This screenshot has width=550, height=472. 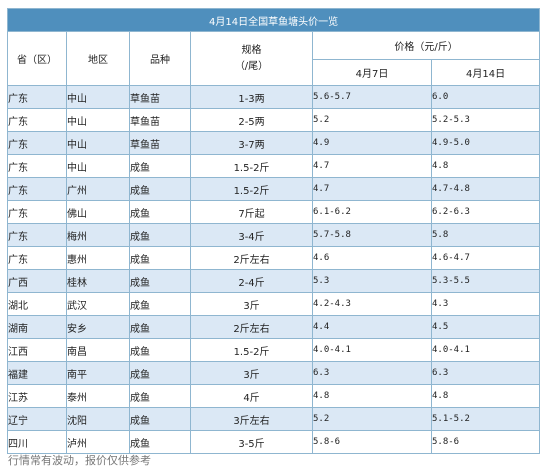 I want to click on table-row: 广东 中山 草鱼苗 3-7两 4.9 4.9-5.0, so click(x=274, y=143).